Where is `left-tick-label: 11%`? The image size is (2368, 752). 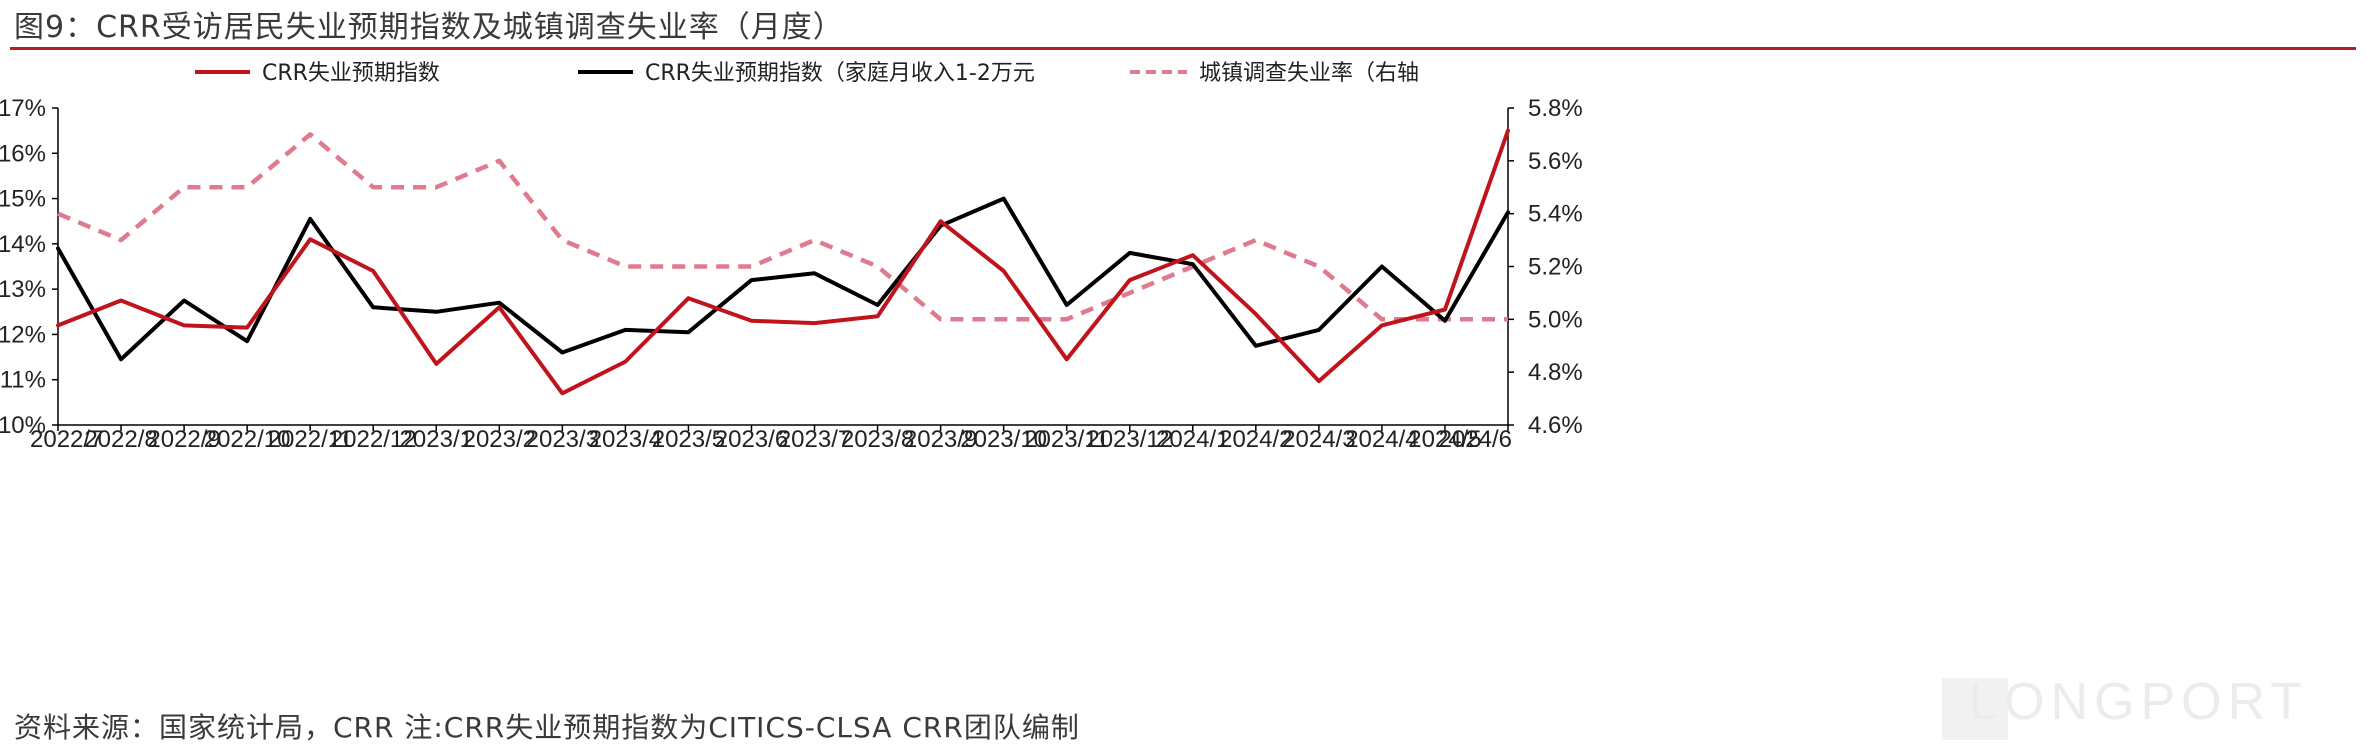 left-tick-label: 11% is located at coordinates (23, 380).